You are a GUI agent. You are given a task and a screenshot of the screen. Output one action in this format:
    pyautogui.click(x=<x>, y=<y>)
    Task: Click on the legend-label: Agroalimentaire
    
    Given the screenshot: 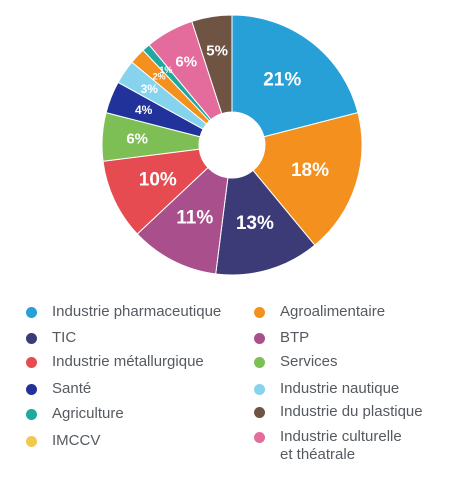 What is the action you would take?
    pyautogui.click(x=333, y=311)
    